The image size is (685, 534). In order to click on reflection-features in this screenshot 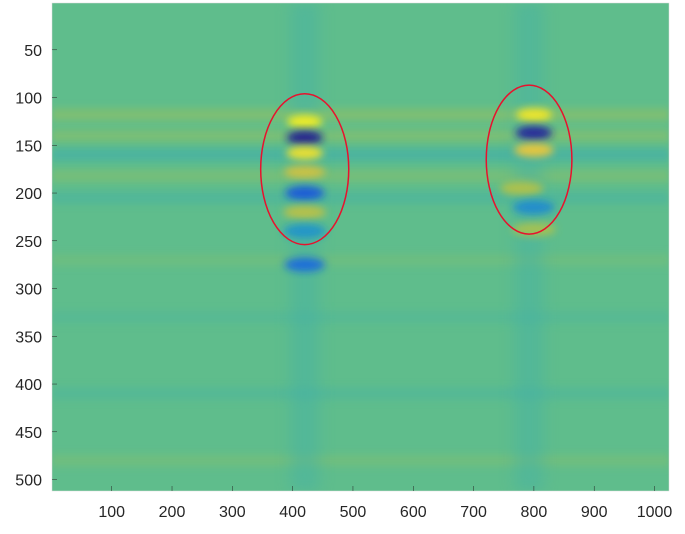, I will do `click(420, 189)`.